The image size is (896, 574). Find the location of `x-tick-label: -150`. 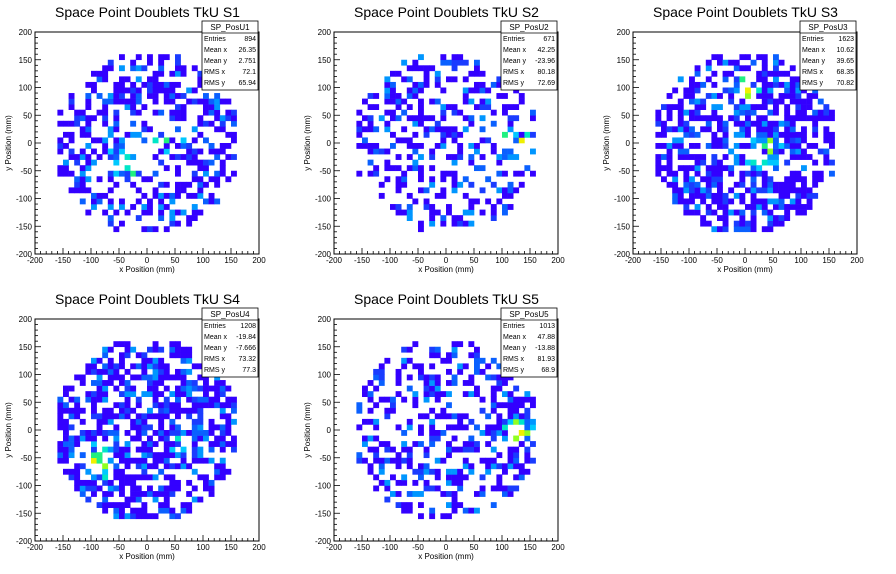

x-tick-label: -150 is located at coordinates (362, 260).